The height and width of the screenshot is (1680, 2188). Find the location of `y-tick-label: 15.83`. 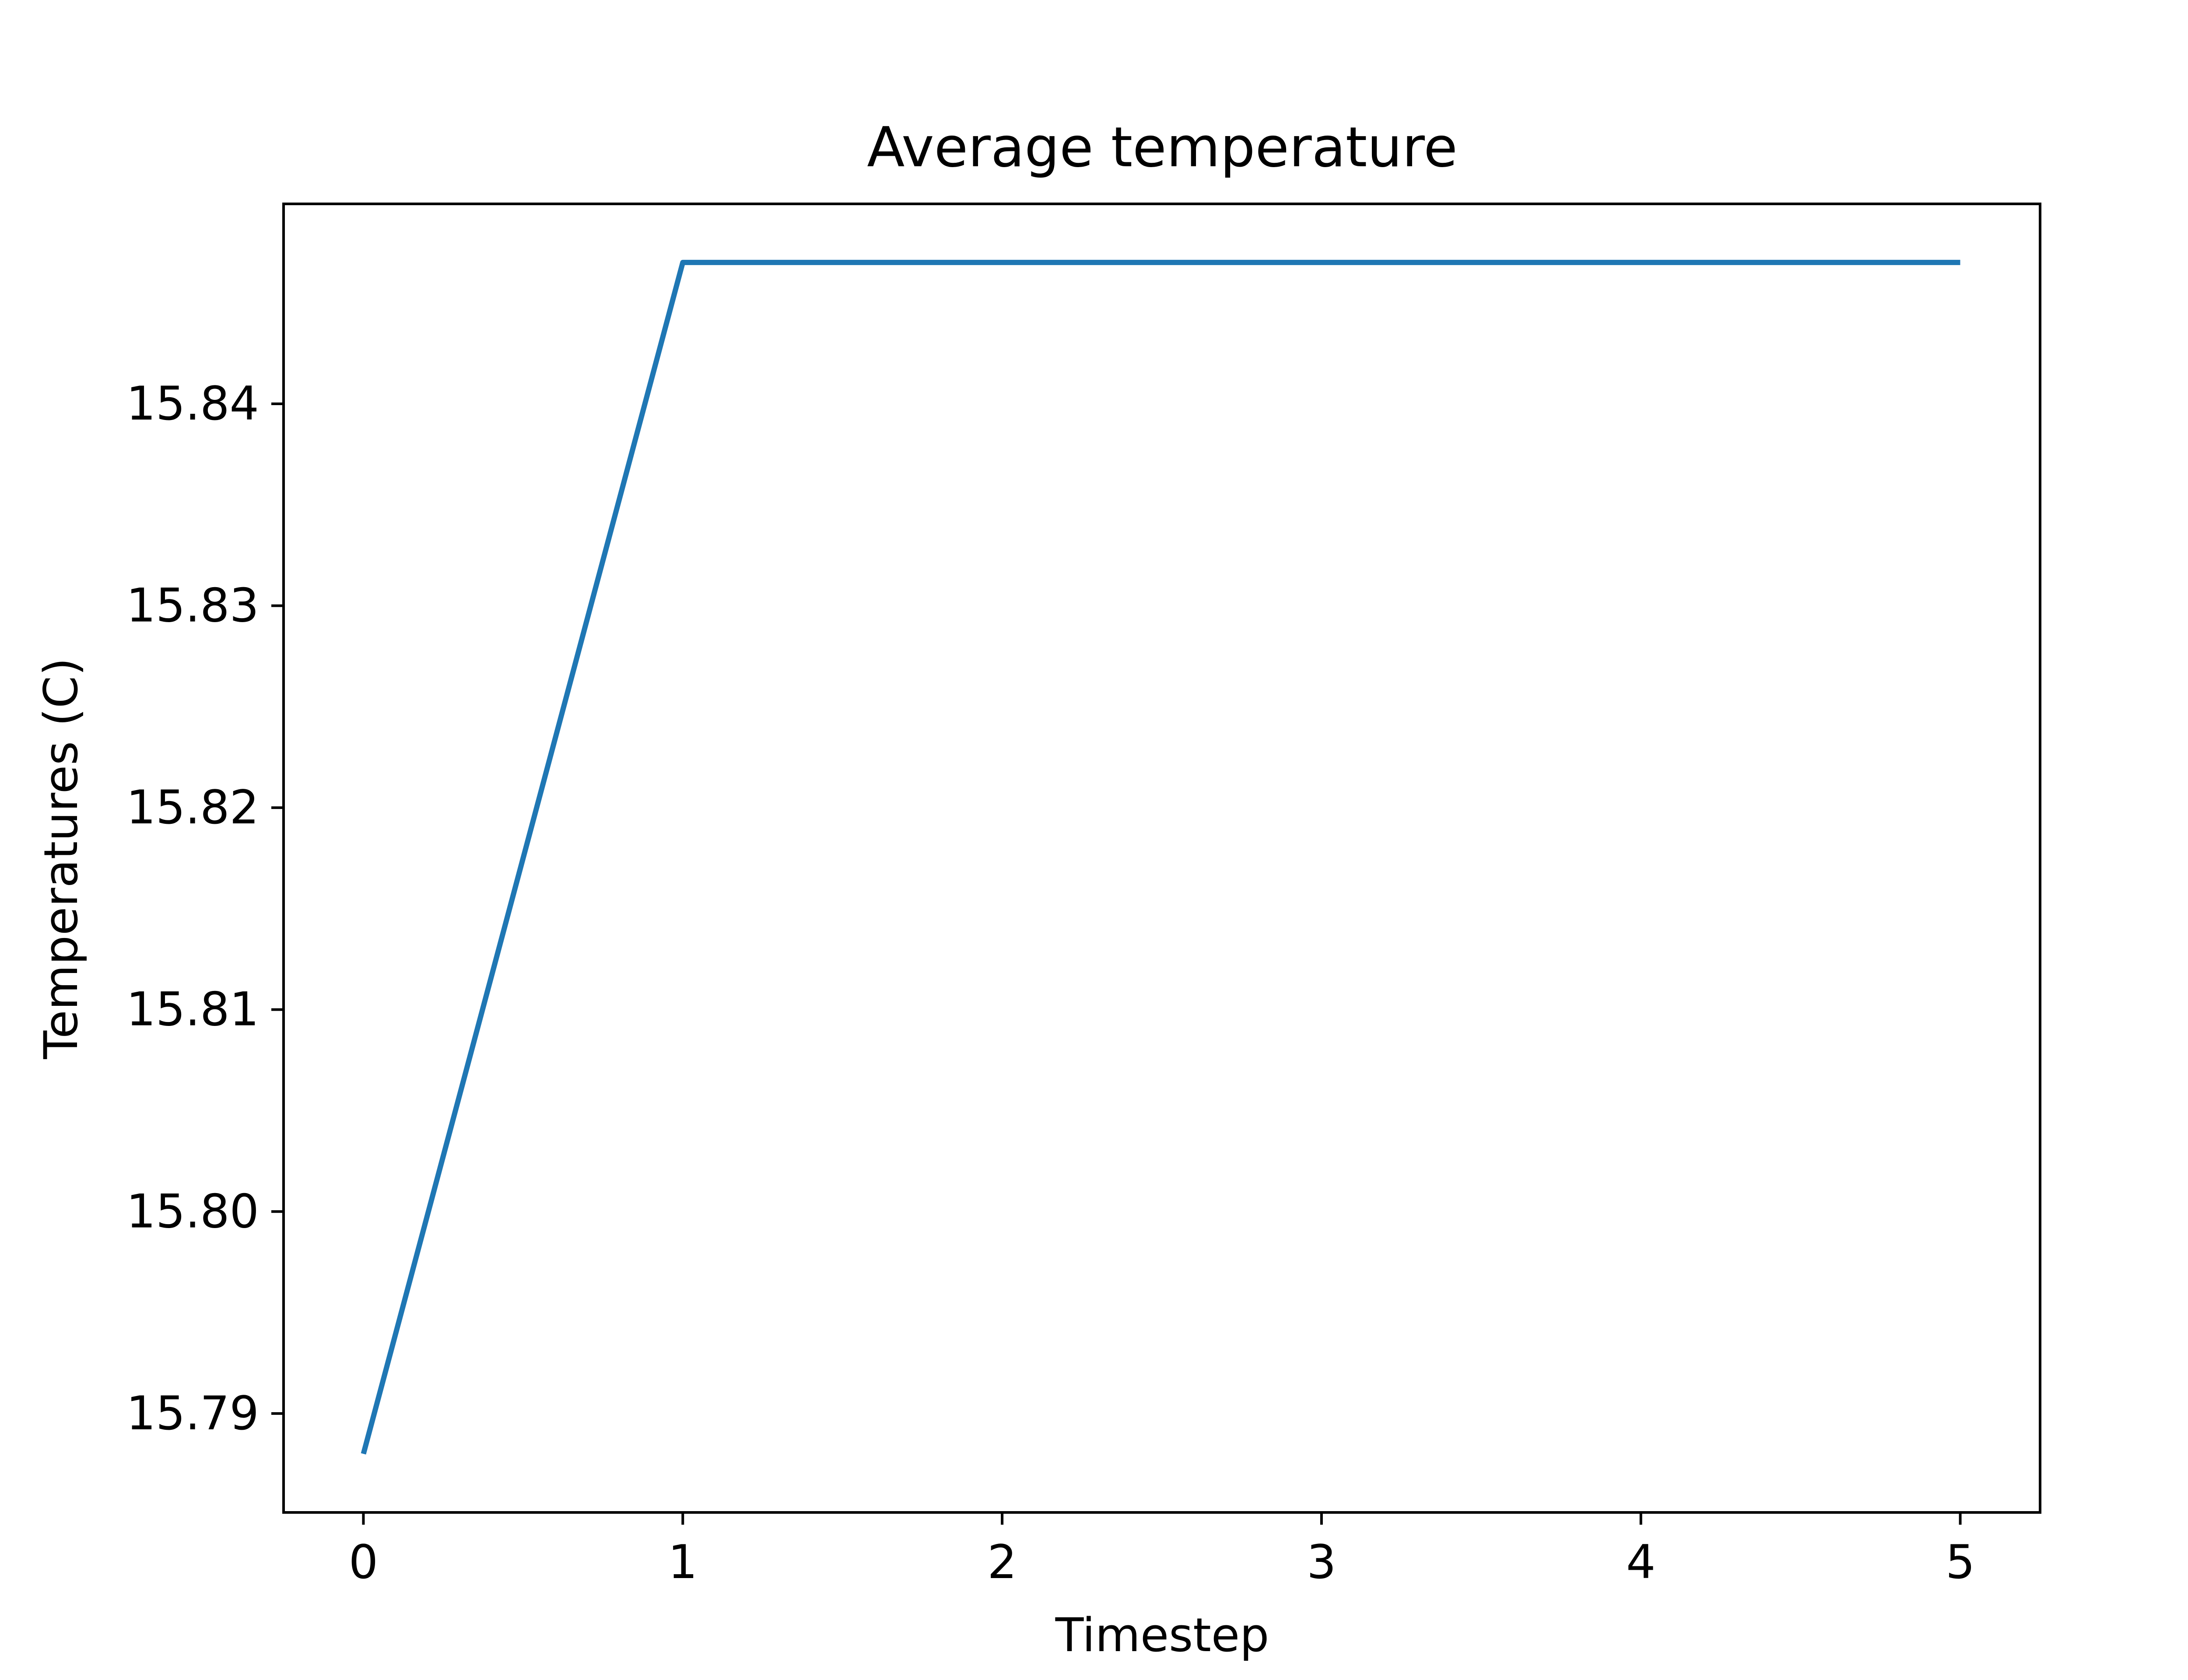

y-tick-label: 15.83 is located at coordinates (192, 606).